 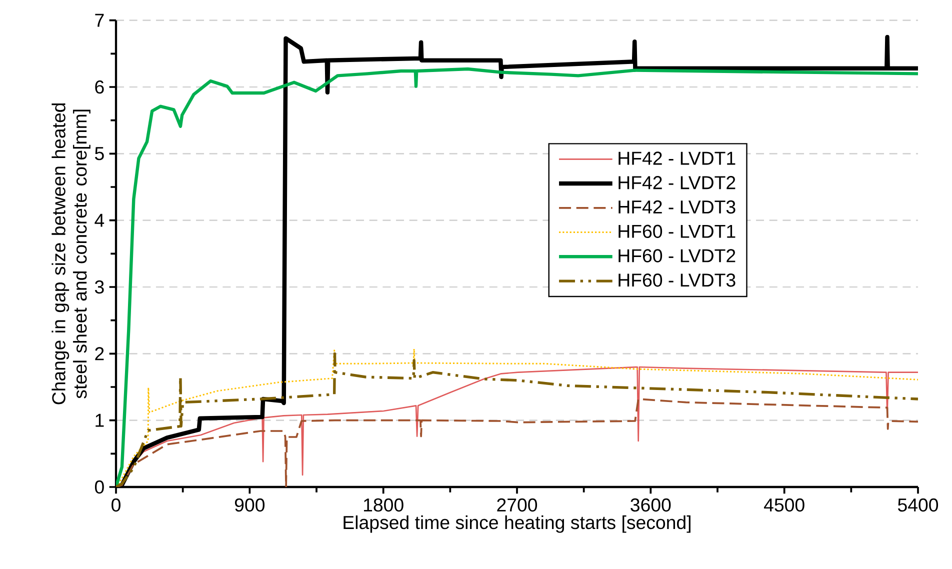 What do you see at coordinates (677, 231) in the screenshot?
I see `legend-label: HF60 - LVDT1` at bounding box center [677, 231].